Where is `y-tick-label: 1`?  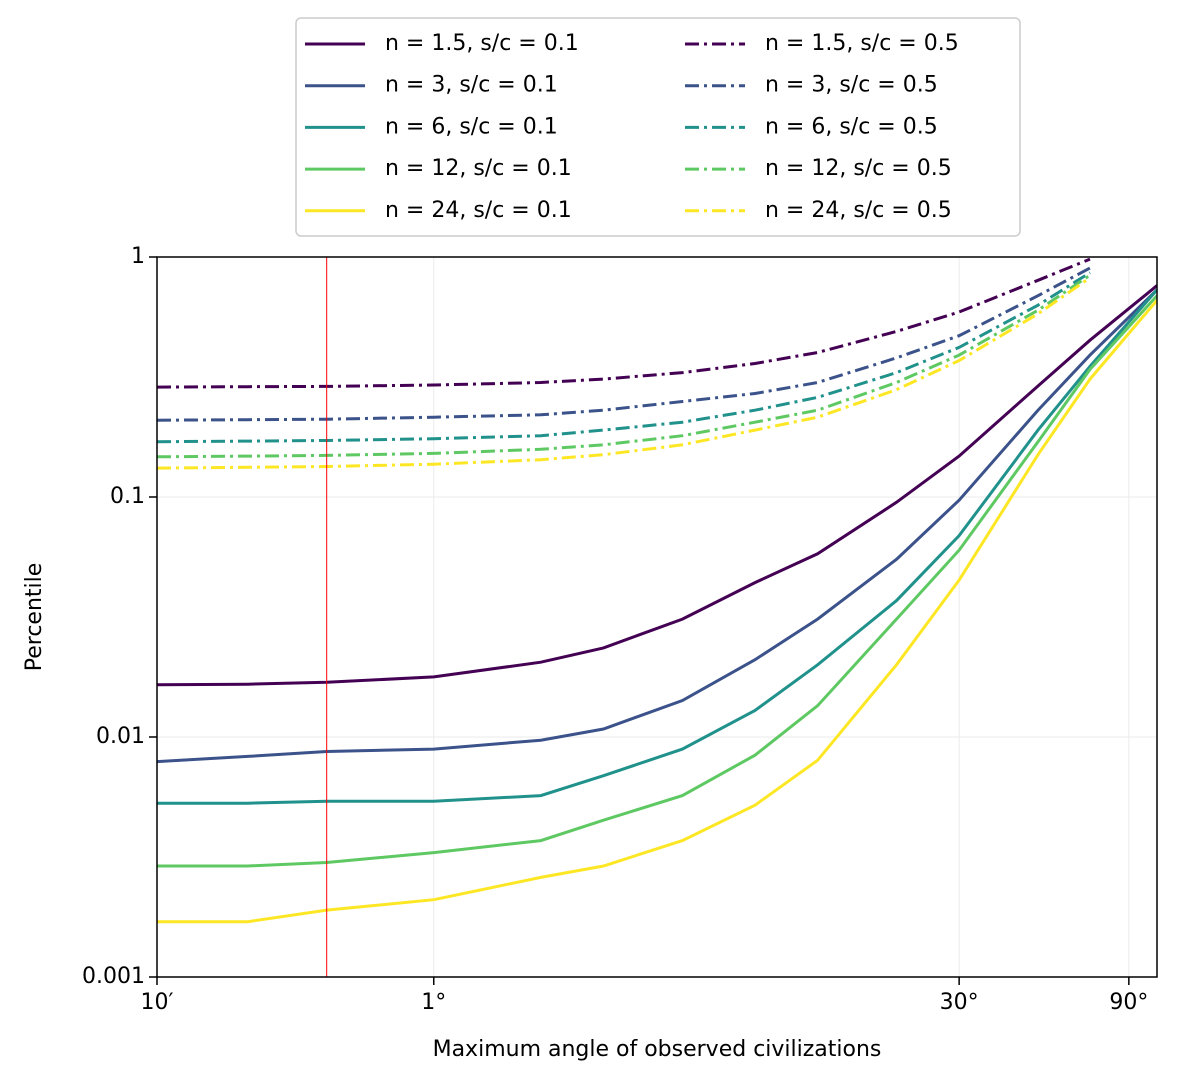
y-tick-label: 1 is located at coordinates (138, 256).